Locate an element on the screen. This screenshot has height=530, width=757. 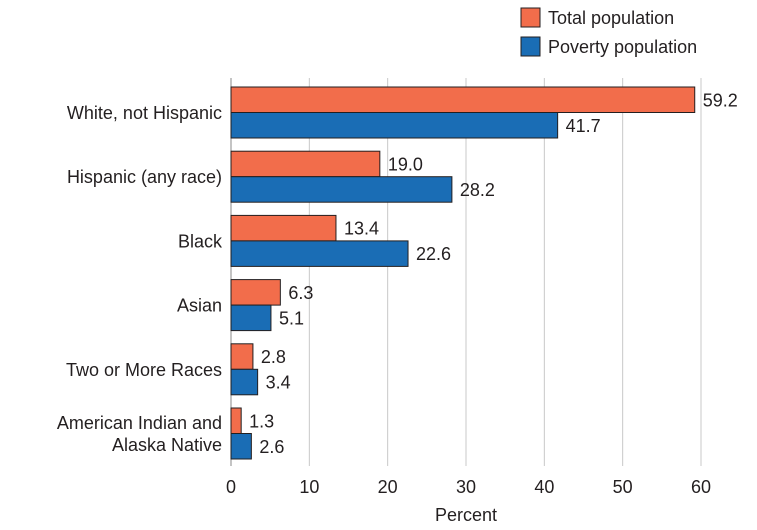
data-label: 22.6 is located at coordinates (433, 254).